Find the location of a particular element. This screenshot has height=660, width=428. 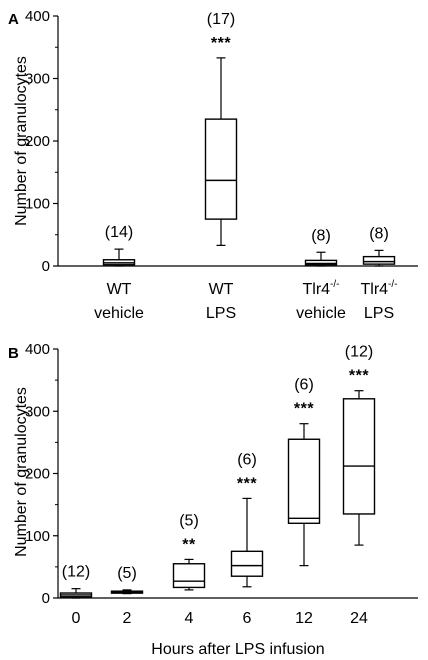

box-2: ** (5) is located at coordinates (189, 551).